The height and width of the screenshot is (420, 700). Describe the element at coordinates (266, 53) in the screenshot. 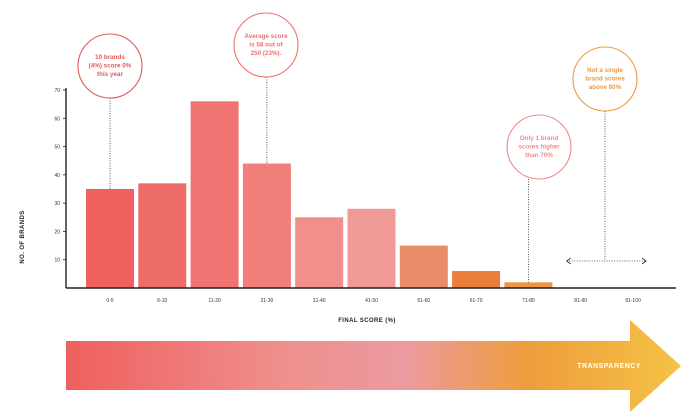

I see `callout-text: 250 (23%).` at that location.